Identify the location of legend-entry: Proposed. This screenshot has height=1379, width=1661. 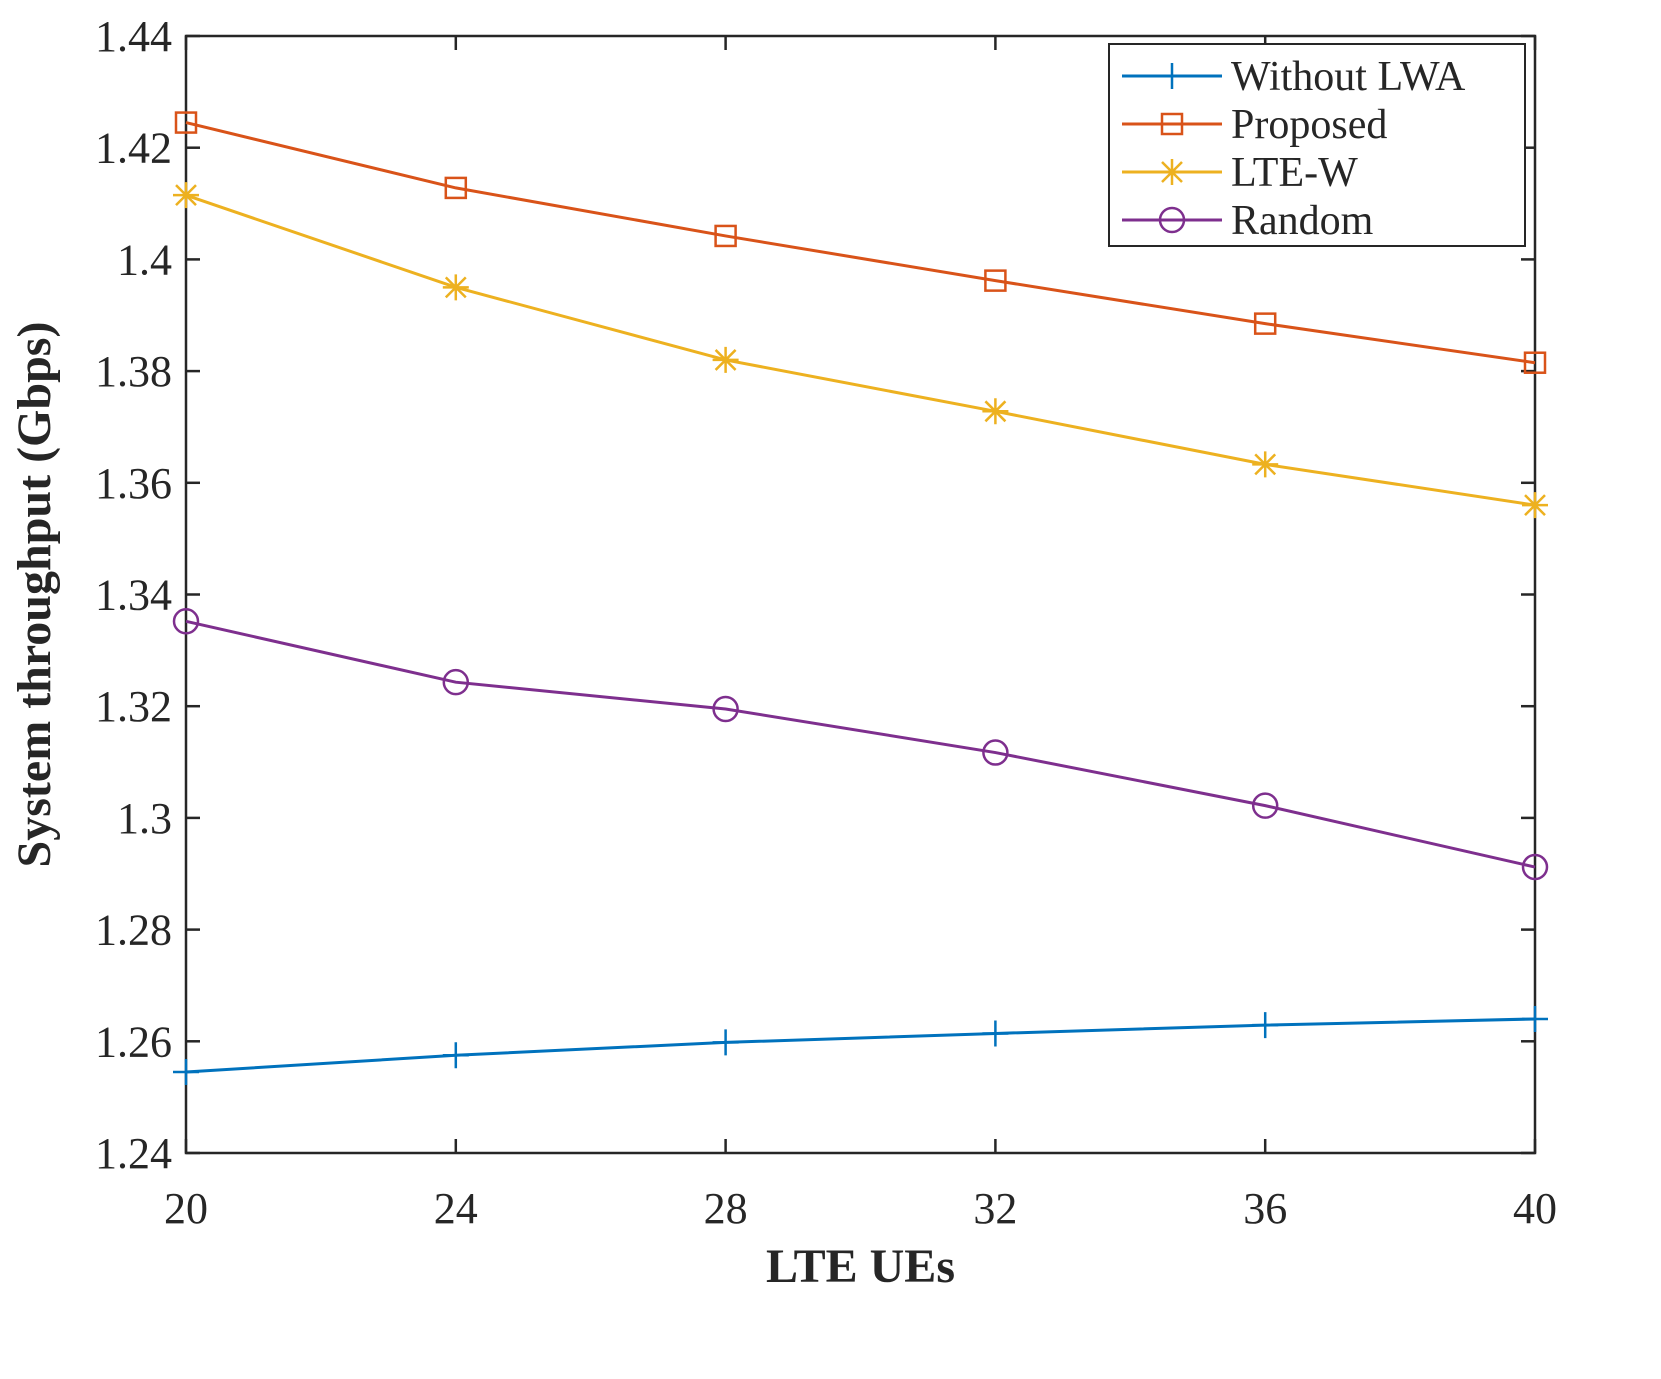
(1254, 125).